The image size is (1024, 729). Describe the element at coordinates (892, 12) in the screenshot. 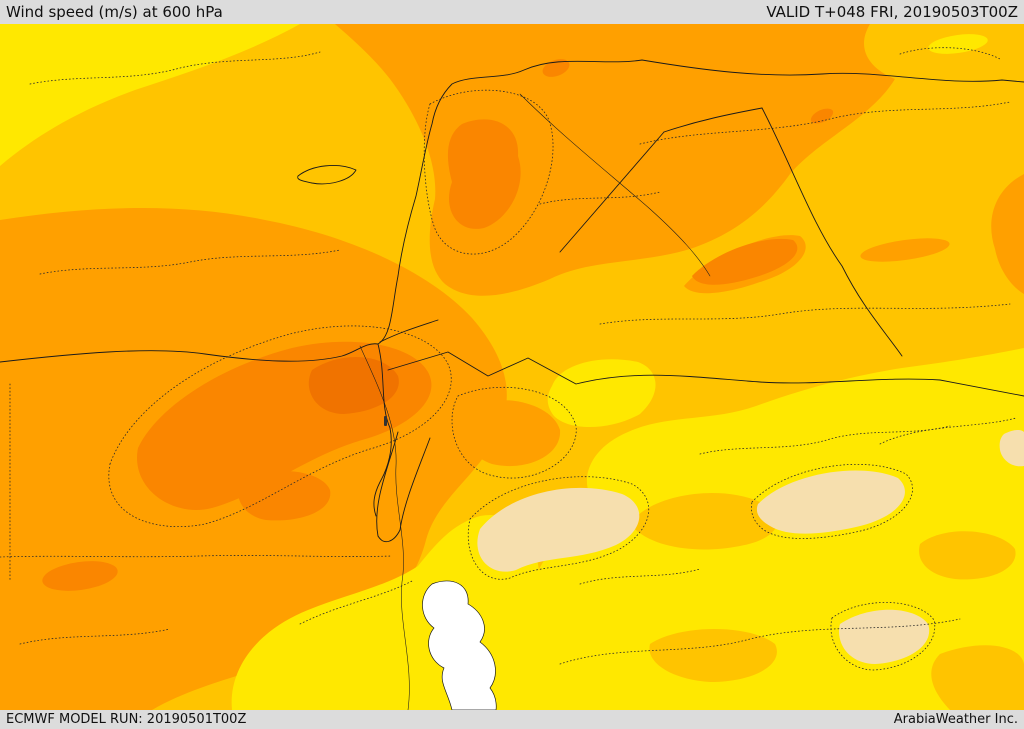

I see `valid-time-label: VALID T+048 FRI, 20190503T00Z` at that location.